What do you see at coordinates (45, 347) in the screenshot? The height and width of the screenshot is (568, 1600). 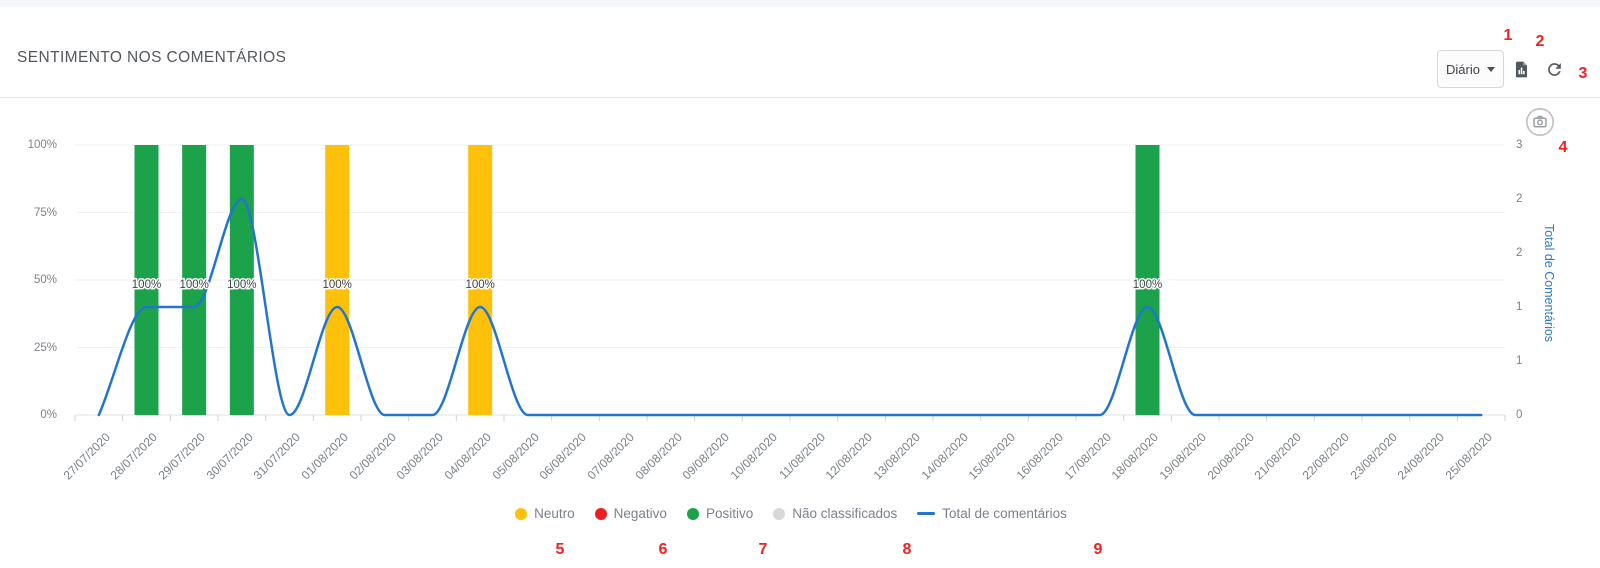 I see `y-left-tick-label: 25%` at bounding box center [45, 347].